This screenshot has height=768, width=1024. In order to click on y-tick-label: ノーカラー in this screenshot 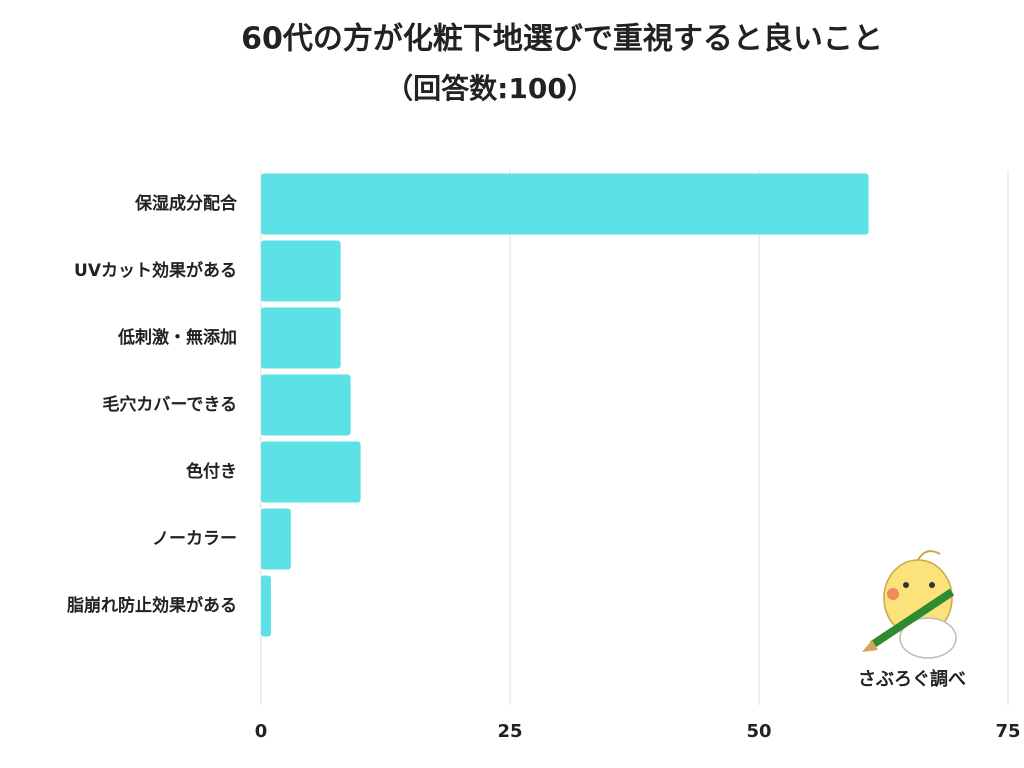, I will do `click(194, 539)`.